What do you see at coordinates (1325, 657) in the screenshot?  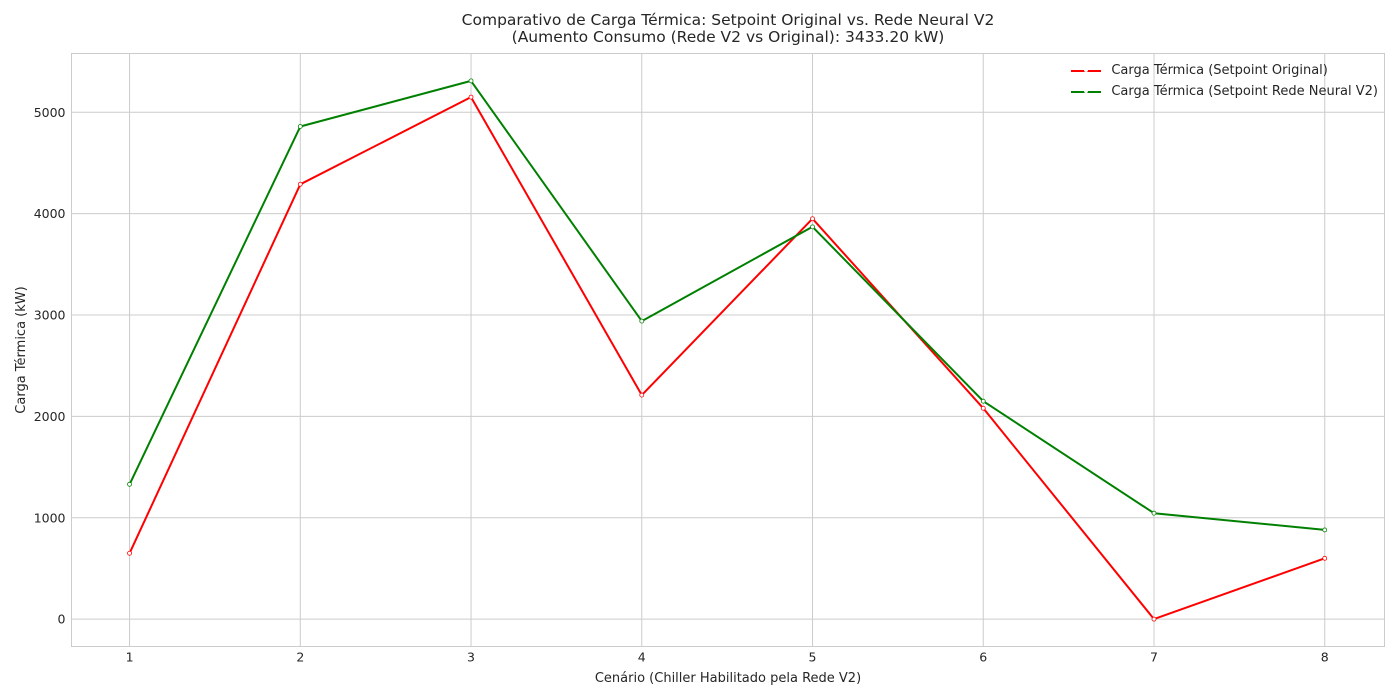 I see `x-tick-label: 8` at bounding box center [1325, 657].